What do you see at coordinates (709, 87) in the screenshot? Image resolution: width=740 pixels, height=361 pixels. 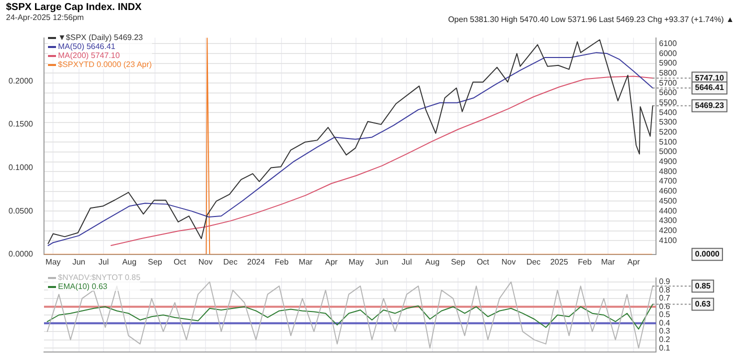 I see `annotation: 5646.41` at bounding box center [709, 87].